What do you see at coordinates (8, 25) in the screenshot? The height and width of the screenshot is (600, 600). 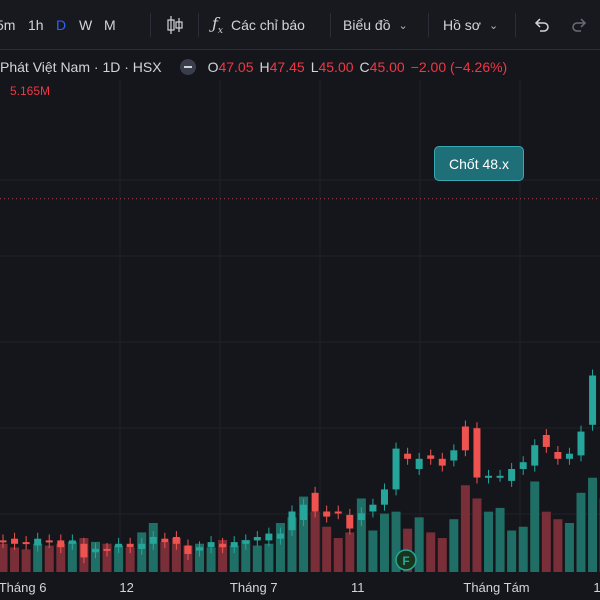 I see `interval-5m: 5m` at bounding box center [8, 25].